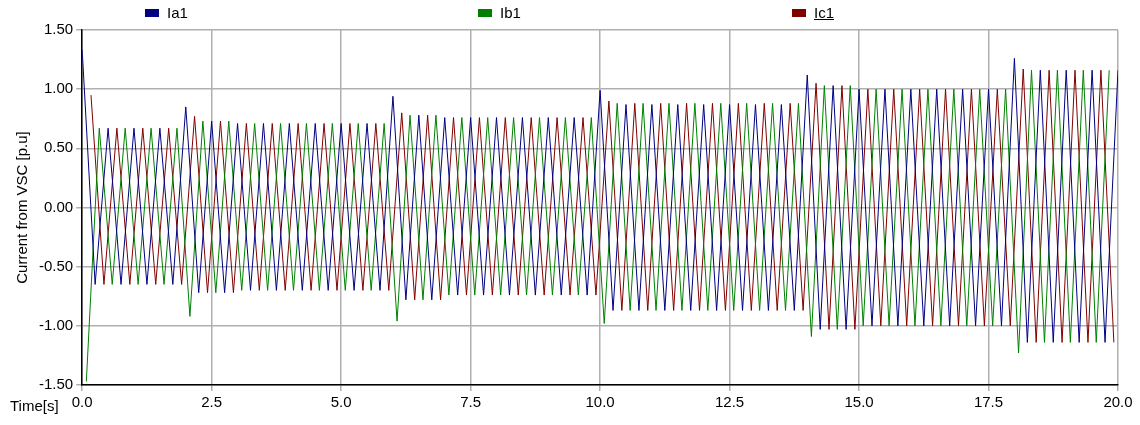 The width and height of the screenshot is (1140, 425). What do you see at coordinates (824, 12) in the screenshot?
I see `legend-label: Ic1` at bounding box center [824, 12].